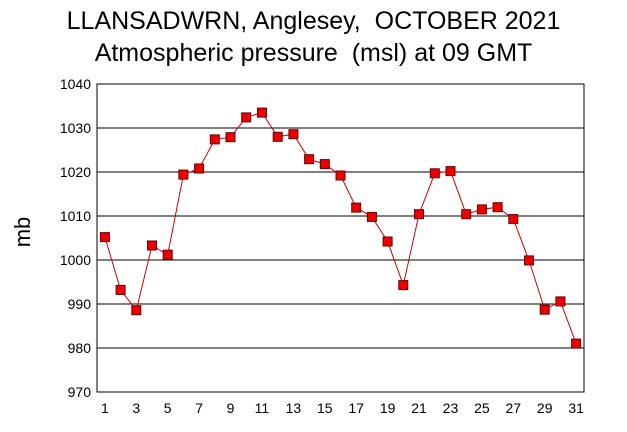  What do you see at coordinates (313, 53) in the screenshot?
I see `chart-subtitle: Atmospheric pressure (msl) at 09 GMT` at bounding box center [313, 53].